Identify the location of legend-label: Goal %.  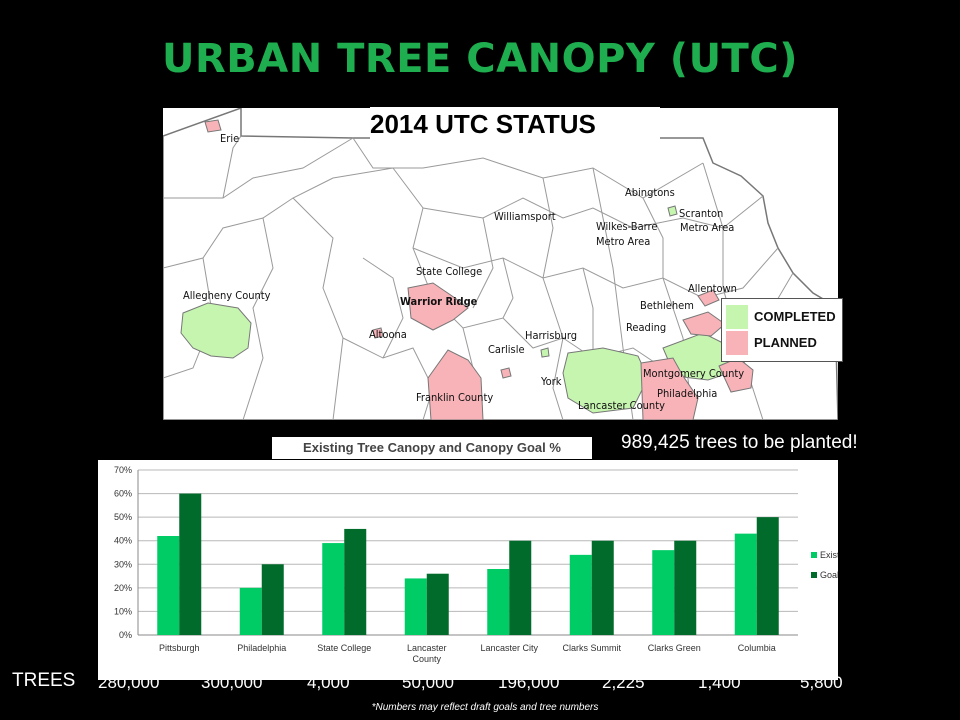
(829, 575).